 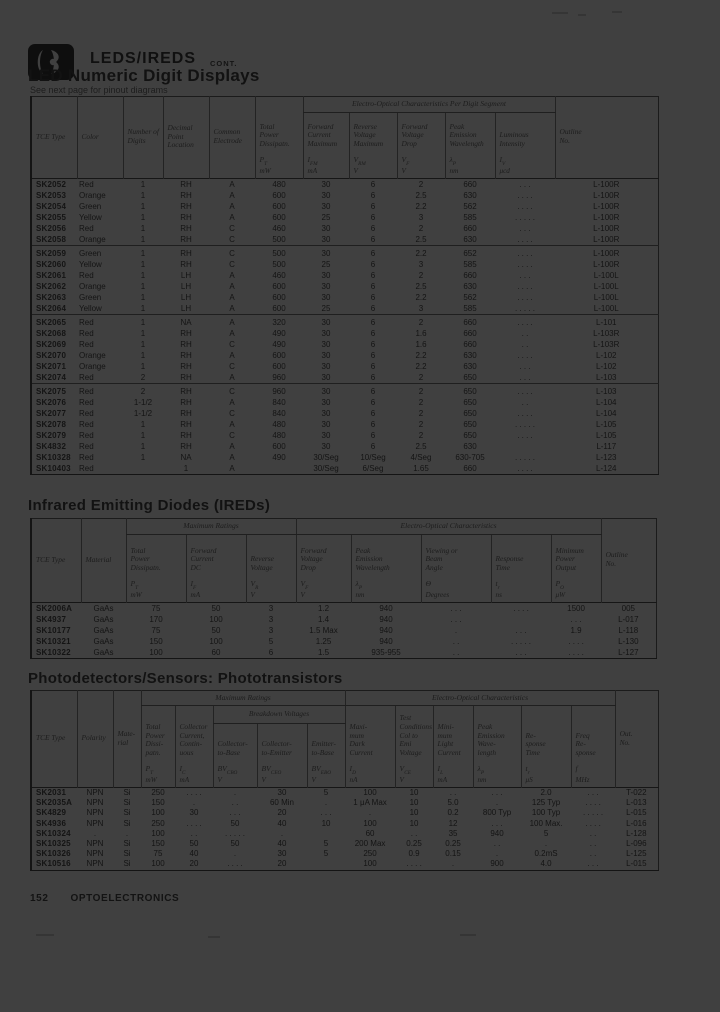 I want to click on data-cell: 800 Typ, so click(x=497, y=813).